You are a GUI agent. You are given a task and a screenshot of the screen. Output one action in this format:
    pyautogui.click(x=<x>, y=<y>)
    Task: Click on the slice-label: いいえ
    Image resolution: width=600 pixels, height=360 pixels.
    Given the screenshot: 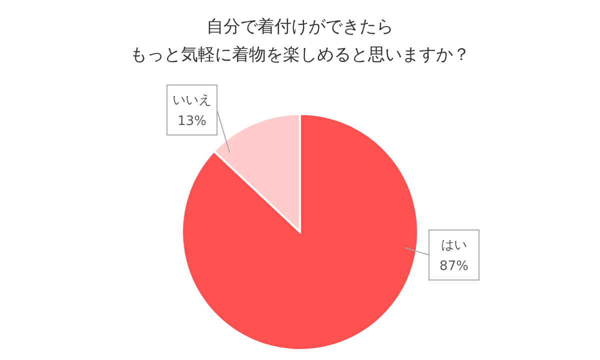 What is the action you would take?
    pyautogui.click(x=192, y=100)
    